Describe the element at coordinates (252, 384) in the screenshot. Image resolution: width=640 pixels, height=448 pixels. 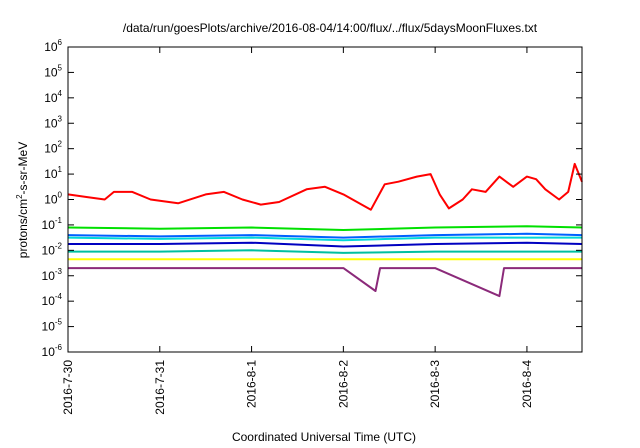
I see `x-tick-label: 2016-8-1` at that location.